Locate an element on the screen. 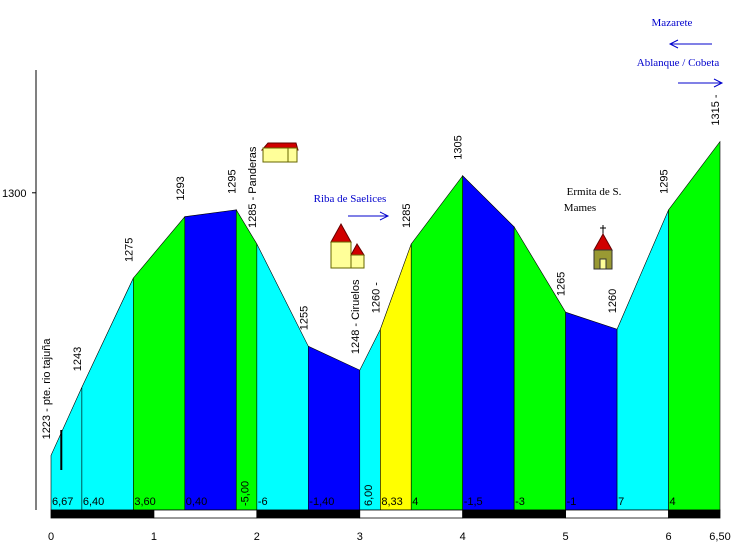 Image resolution: width=750 pixels, height=550 pixels. x-tick-label: 1 is located at coordinates (154, 537).